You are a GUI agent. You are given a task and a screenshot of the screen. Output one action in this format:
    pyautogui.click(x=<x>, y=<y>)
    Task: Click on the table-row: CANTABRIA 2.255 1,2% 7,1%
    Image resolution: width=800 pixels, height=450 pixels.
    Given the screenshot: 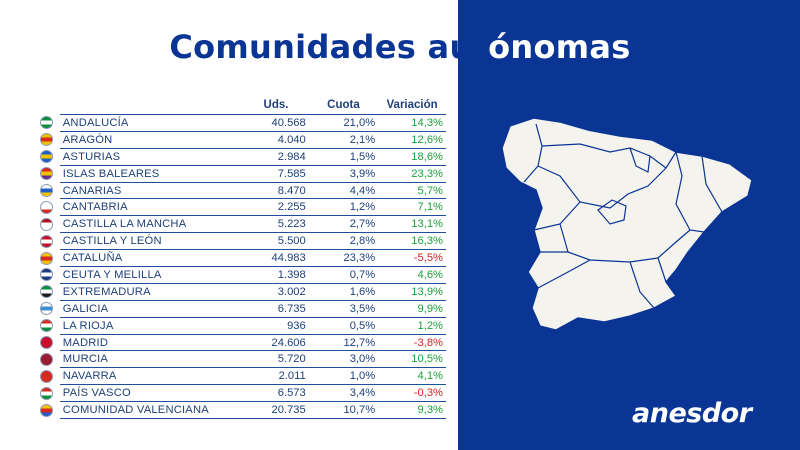 What is the action you would take?
    pyautogui.click(x=240, y=207)
    